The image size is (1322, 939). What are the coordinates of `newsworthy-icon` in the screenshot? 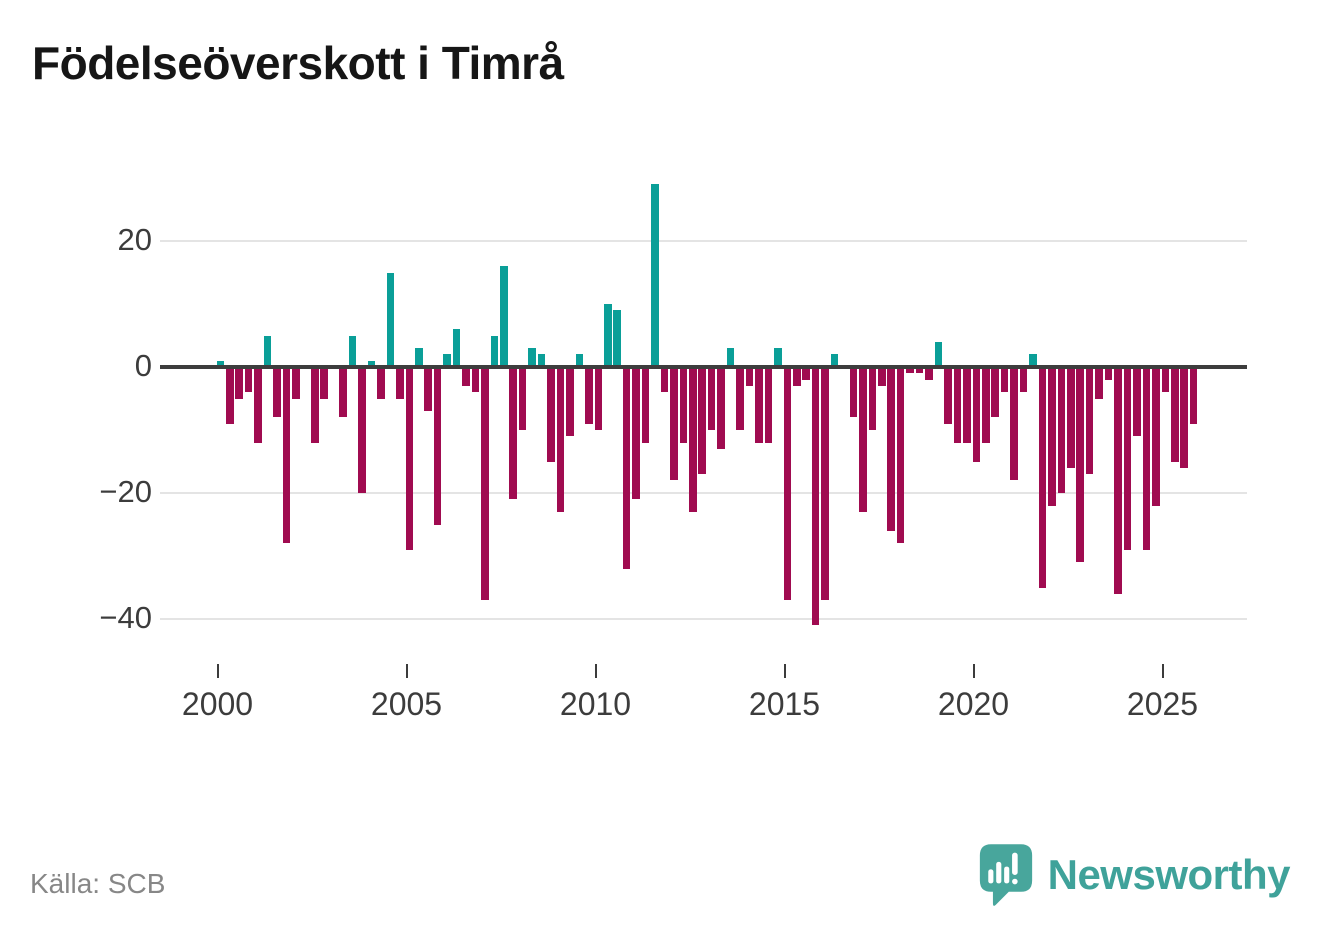 It's located at (1005, 875).